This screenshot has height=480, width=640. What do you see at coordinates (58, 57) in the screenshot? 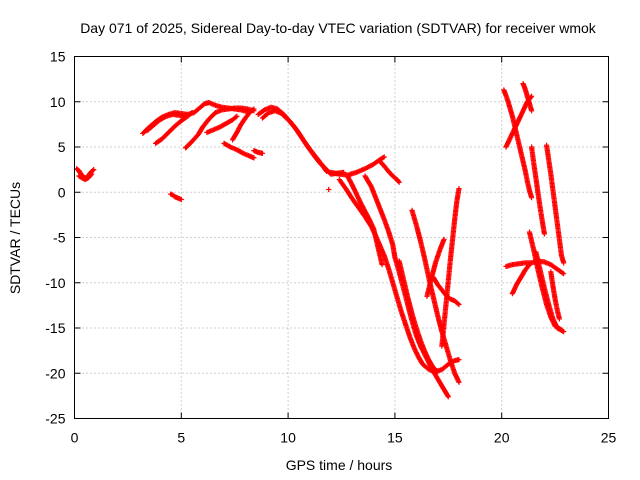
I see `y-tick-label: 15` at bounding box center [58, 57].